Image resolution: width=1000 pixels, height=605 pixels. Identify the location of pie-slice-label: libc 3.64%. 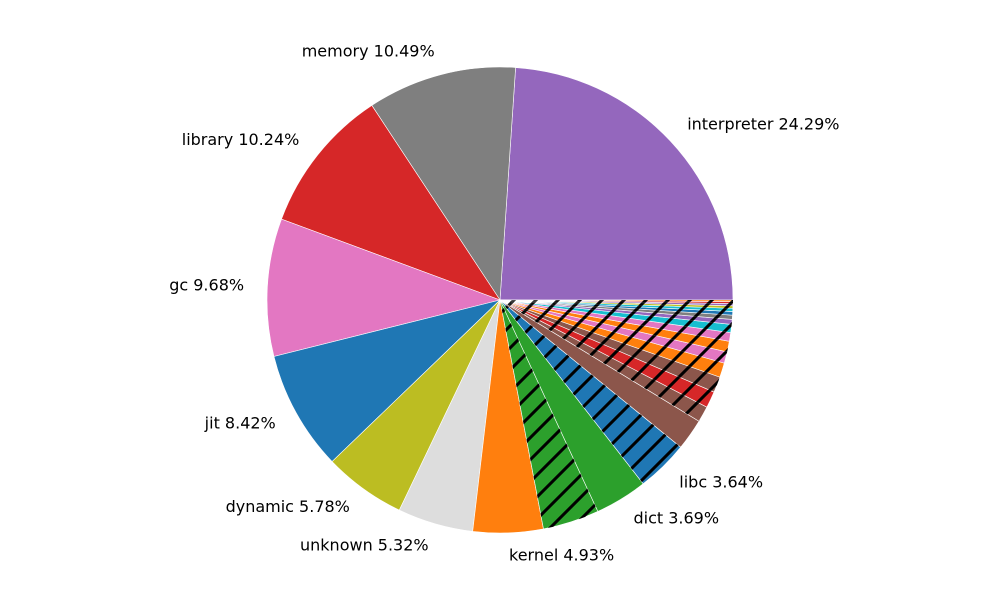
(721, 482).